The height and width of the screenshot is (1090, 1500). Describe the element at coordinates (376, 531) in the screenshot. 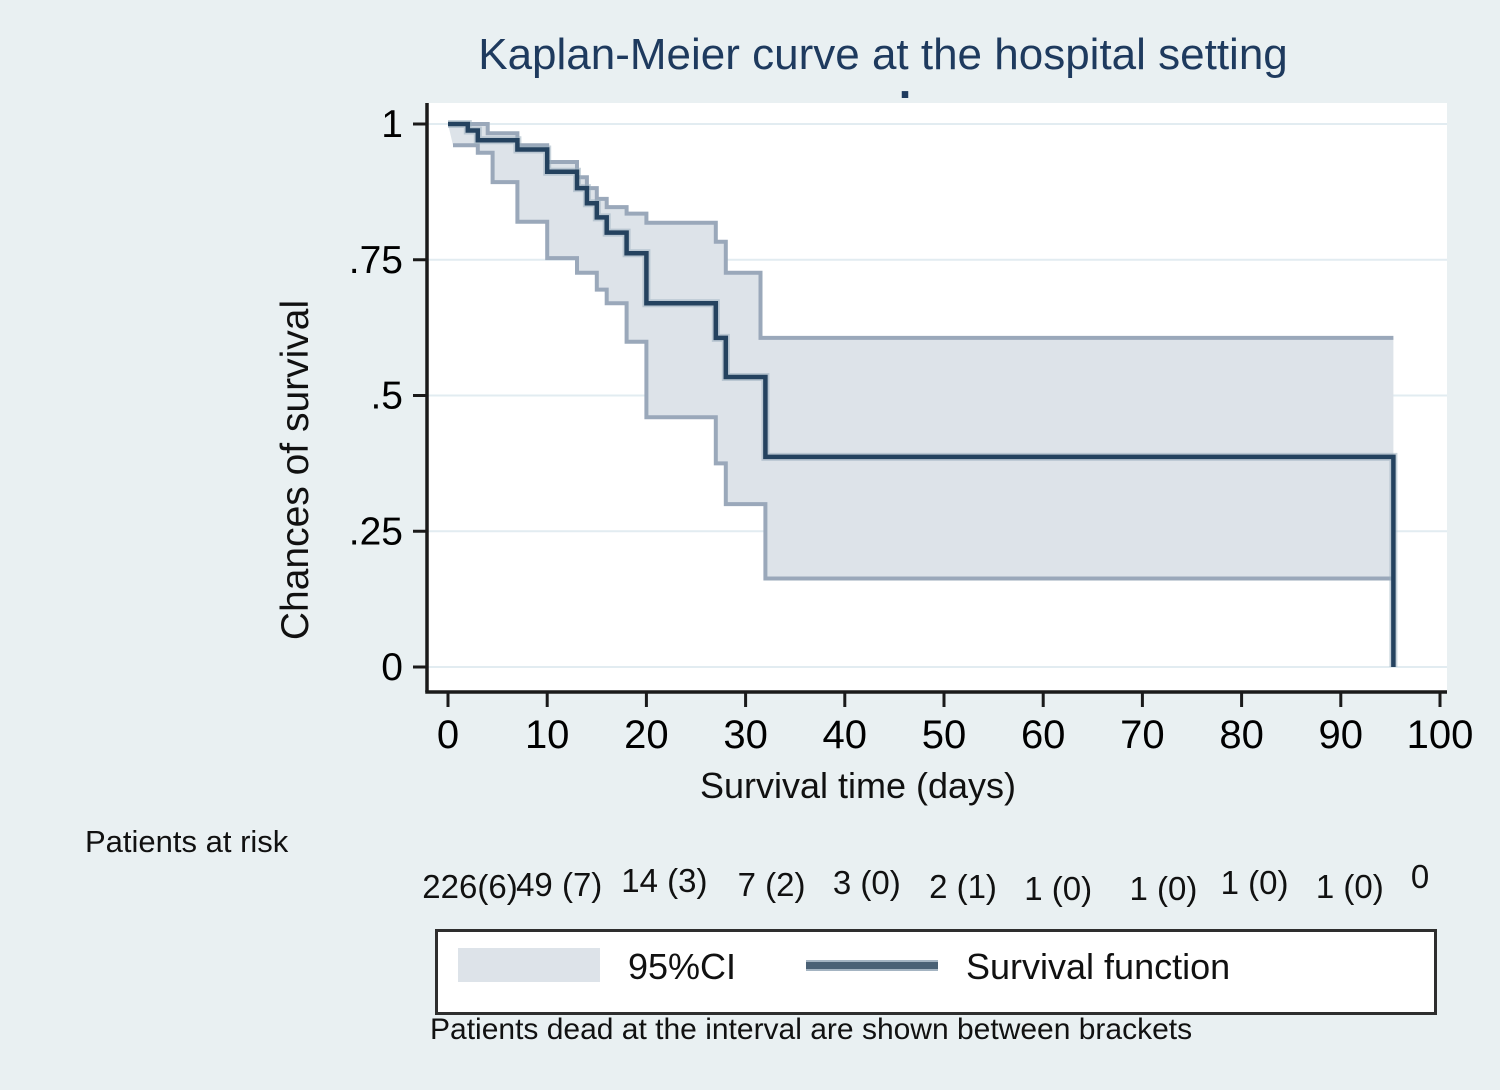

I see `y-tick-label: .25` at that location.